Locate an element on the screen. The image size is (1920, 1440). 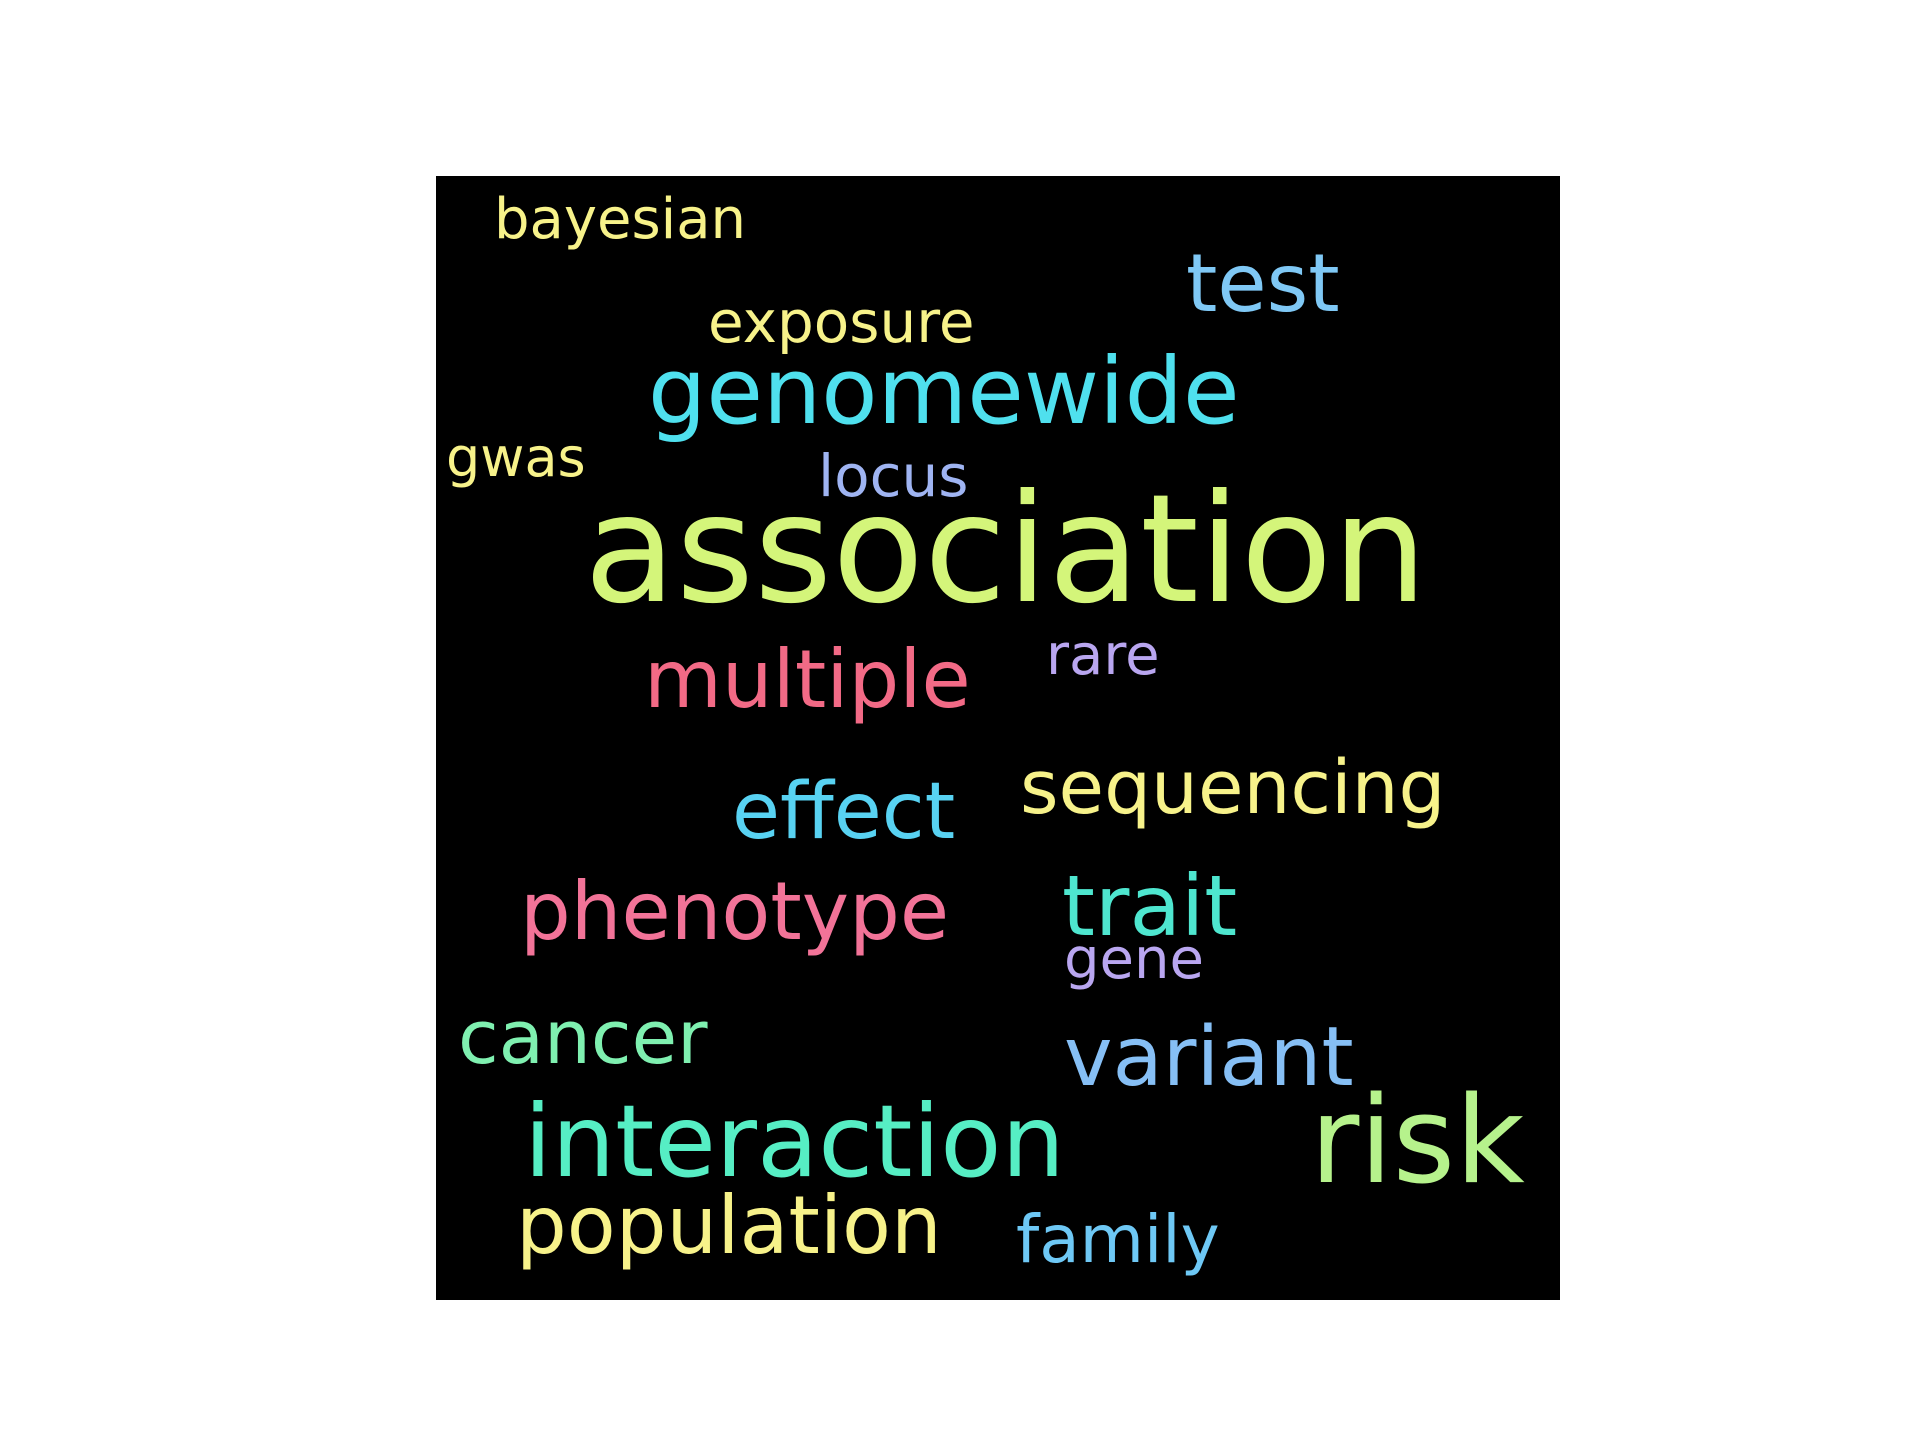
word-genomewide: genomewide is located at coordinates (944, 391).